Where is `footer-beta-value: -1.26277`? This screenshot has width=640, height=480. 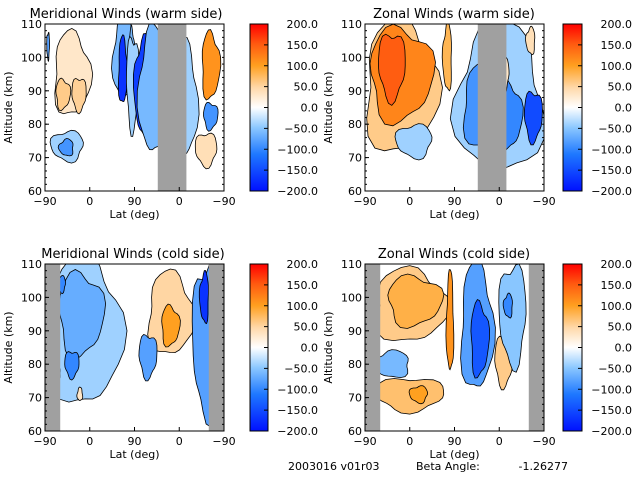 footer-beta-value: -1.26277 is located at coordinates (543, 466).